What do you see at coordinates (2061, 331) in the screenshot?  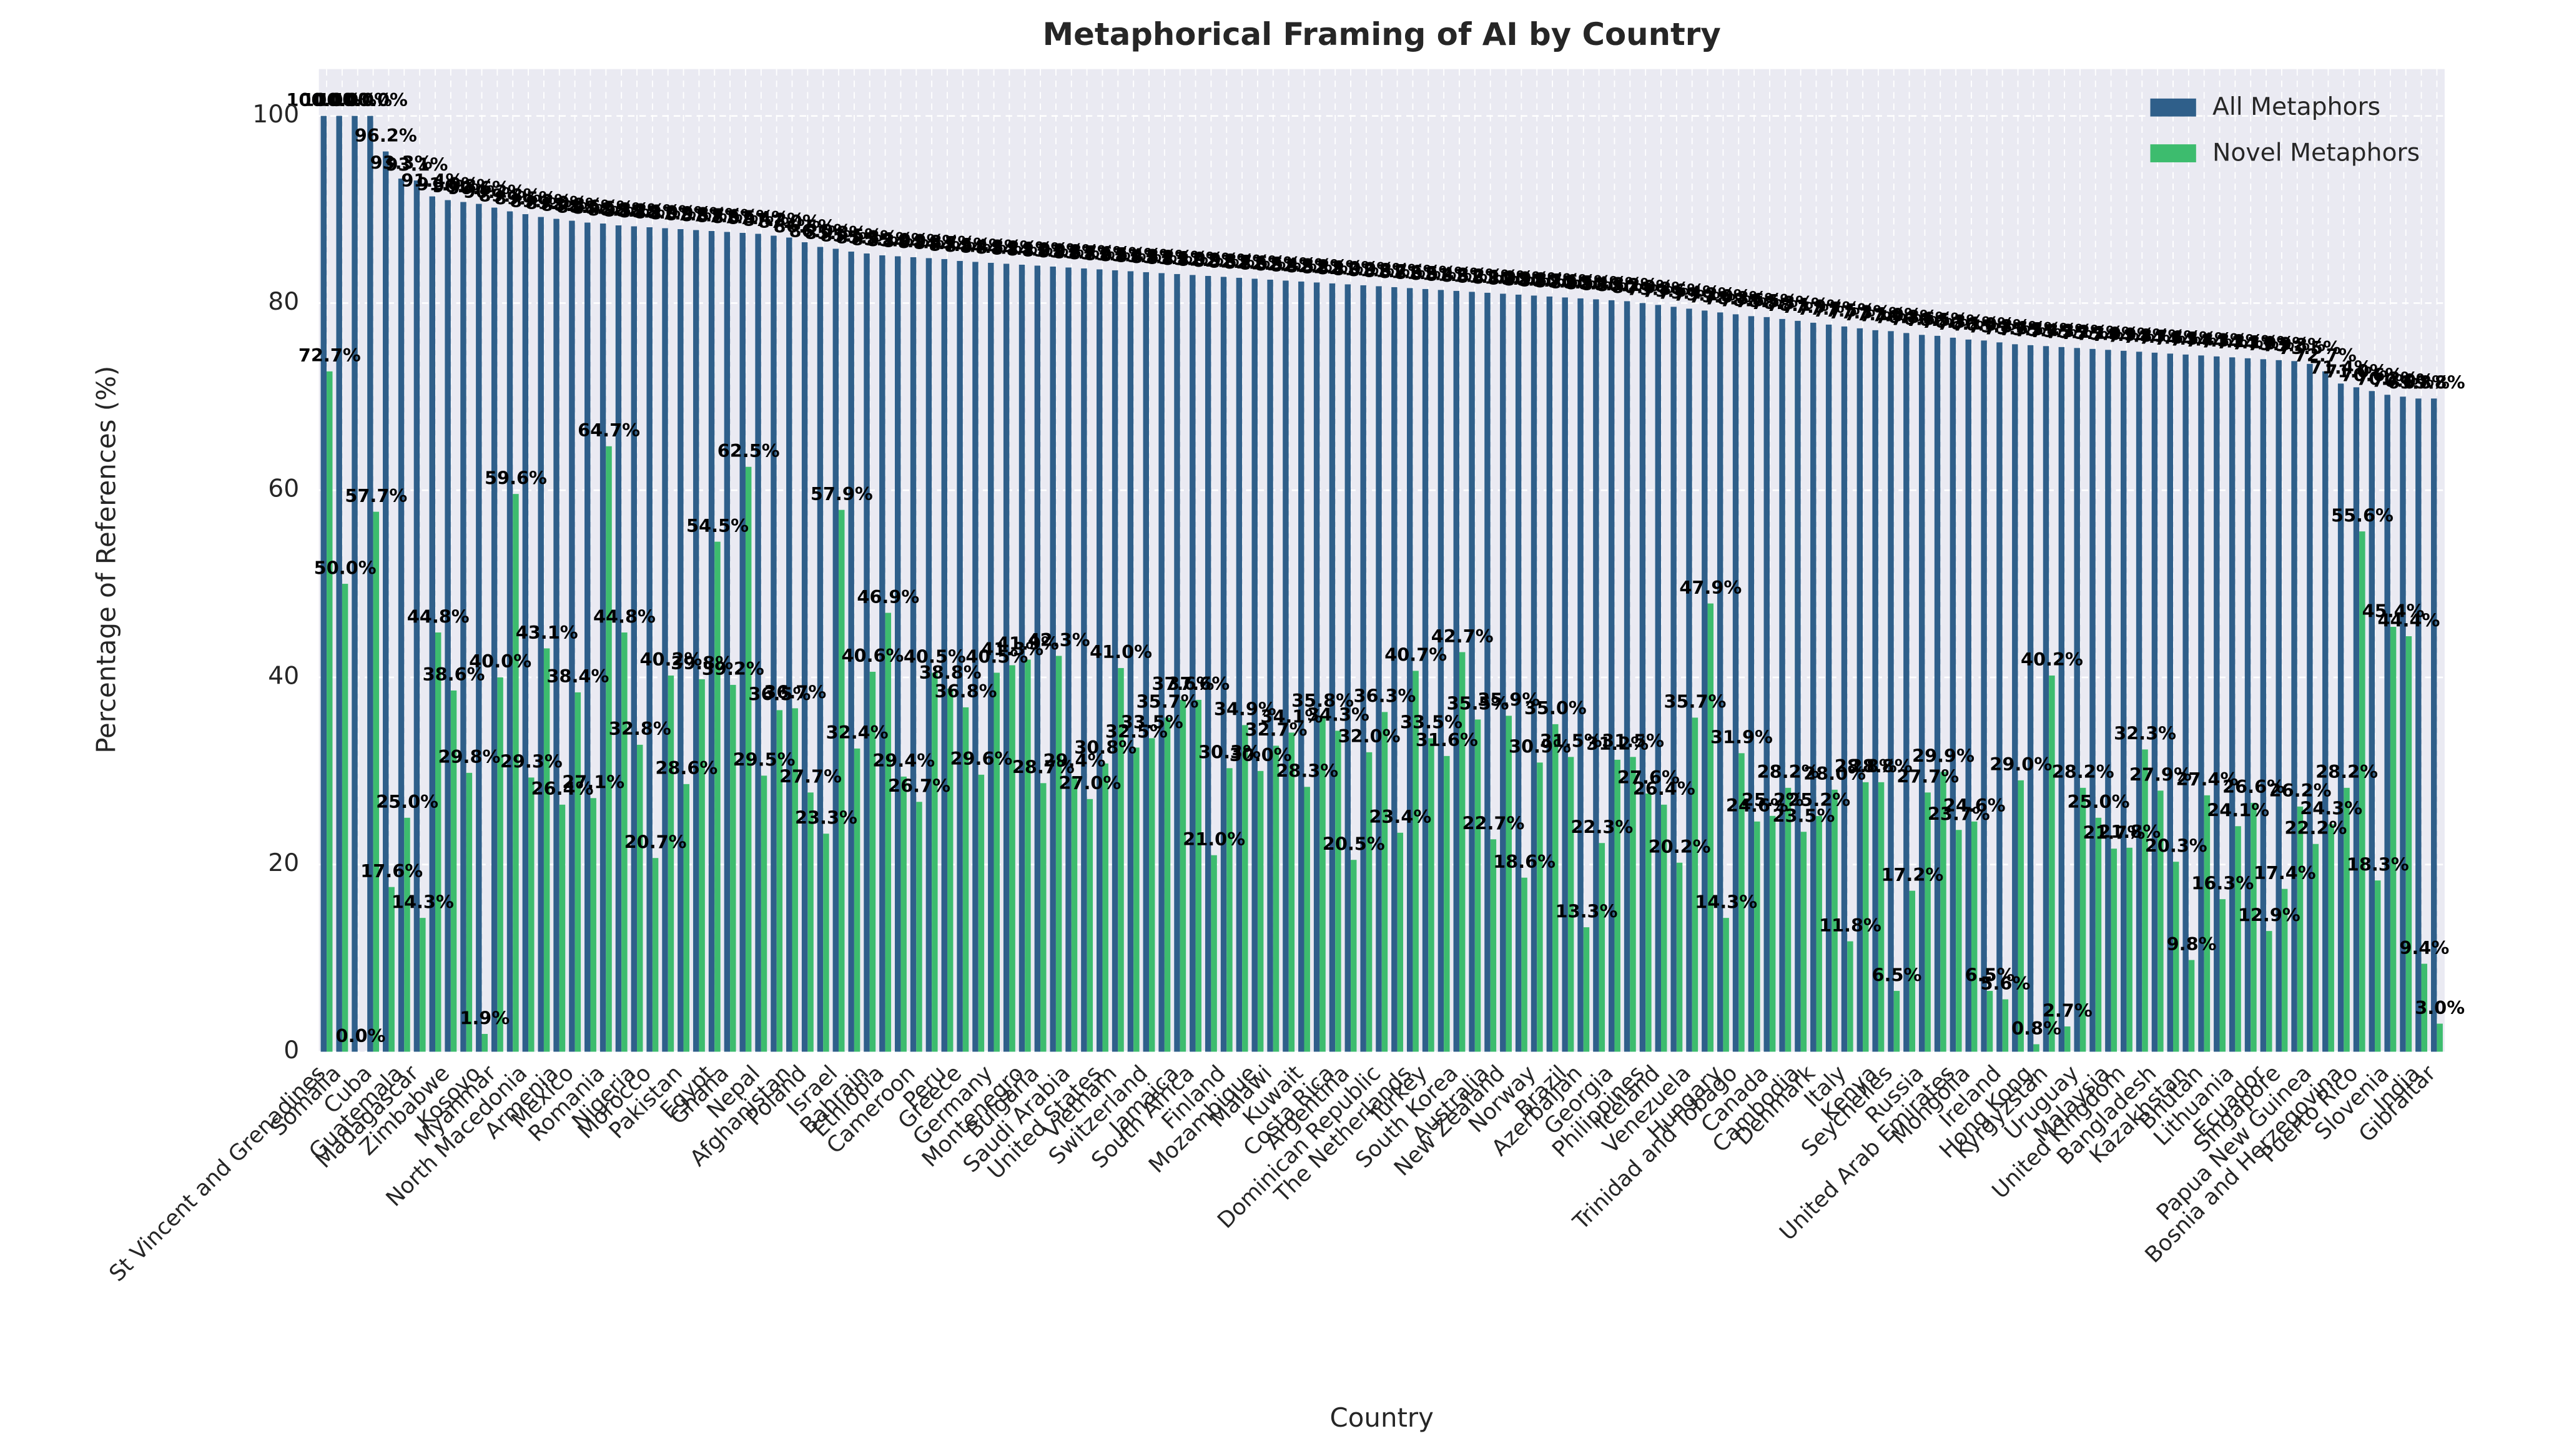 I see `value-label: 75.3%` at bounding box center [2061, 331].